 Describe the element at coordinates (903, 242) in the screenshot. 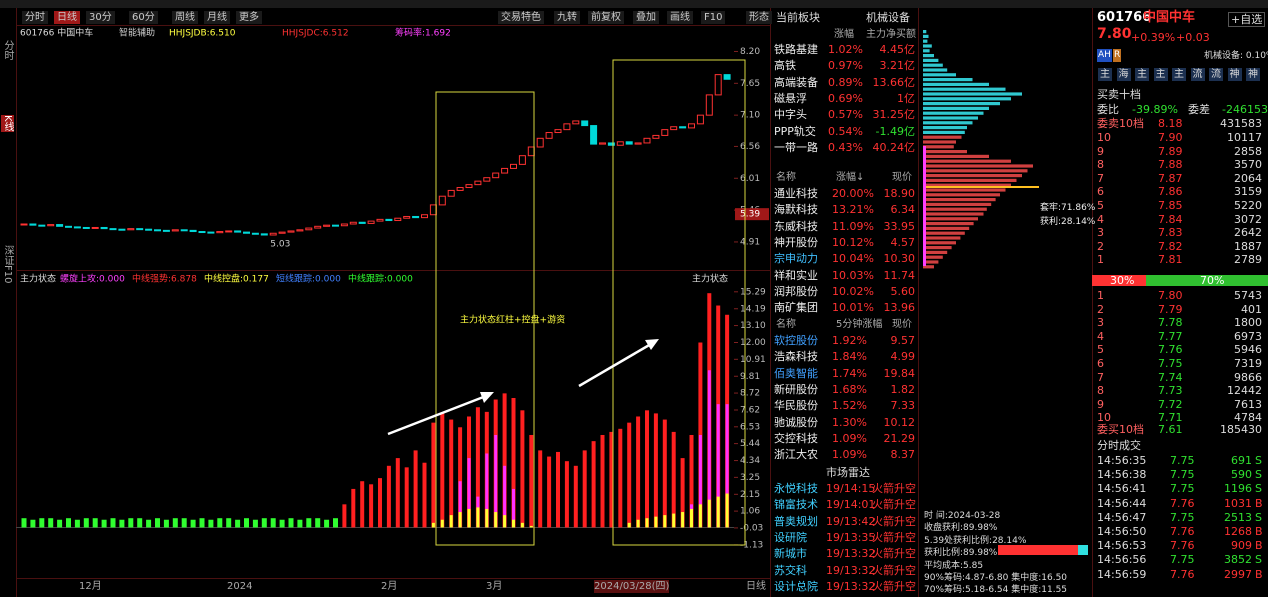

I see `stock-price: 4.57` at that location.